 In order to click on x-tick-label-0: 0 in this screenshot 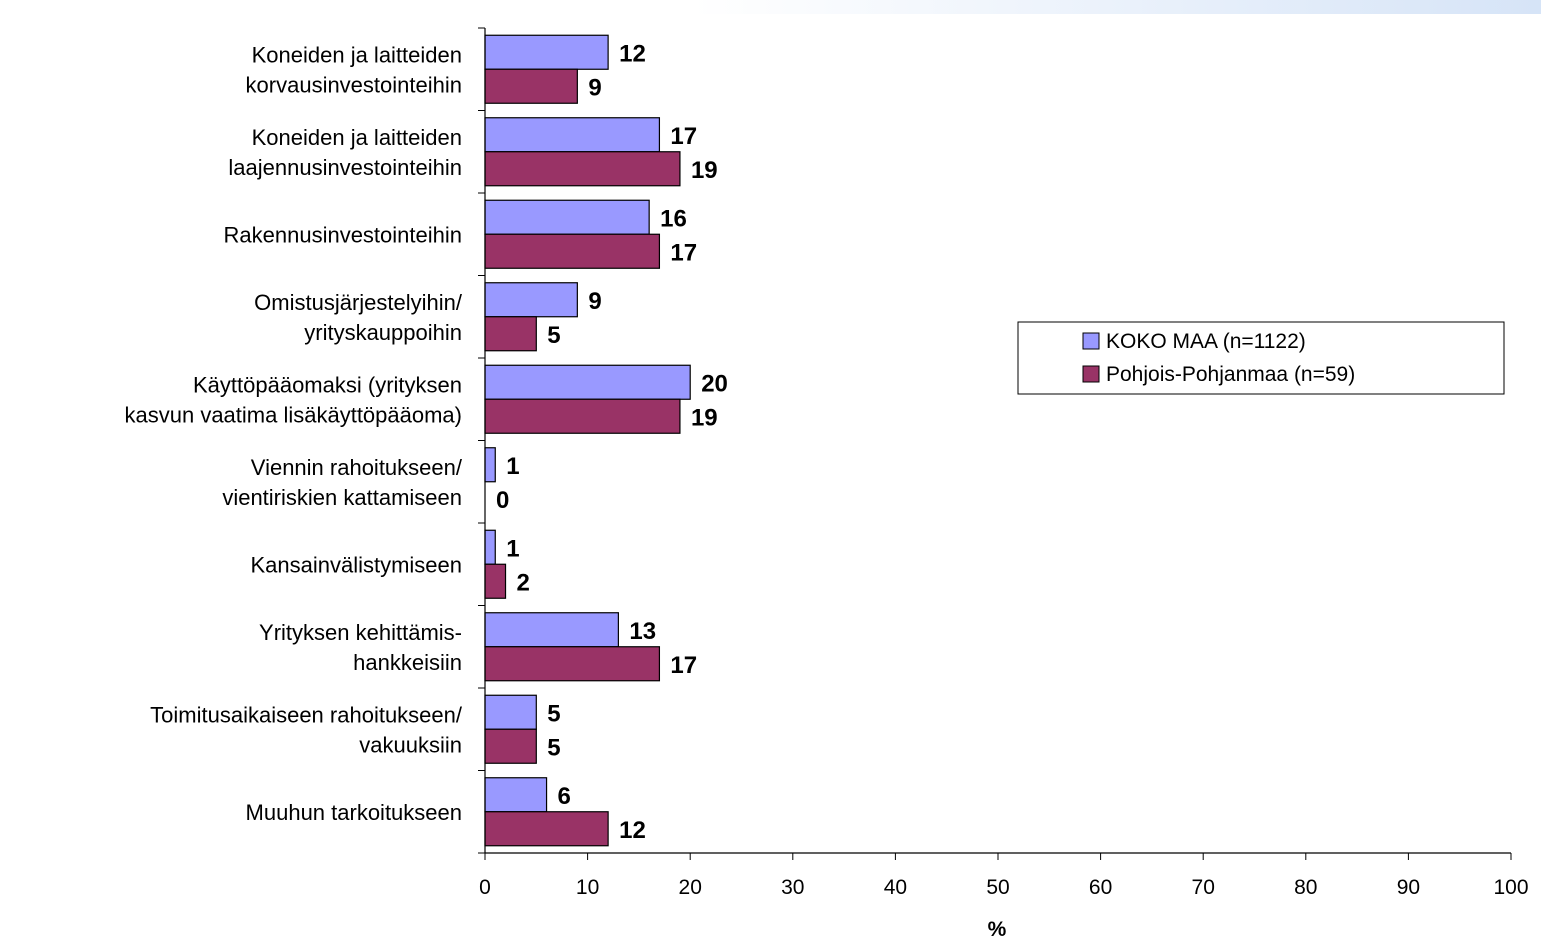, I will do `click(485, 887)`.